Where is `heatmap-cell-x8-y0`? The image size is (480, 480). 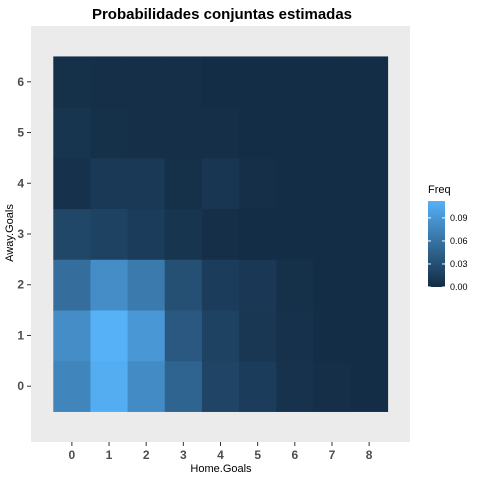 heatmap-cell-x8-y0 is located at coordinates (369, 386).